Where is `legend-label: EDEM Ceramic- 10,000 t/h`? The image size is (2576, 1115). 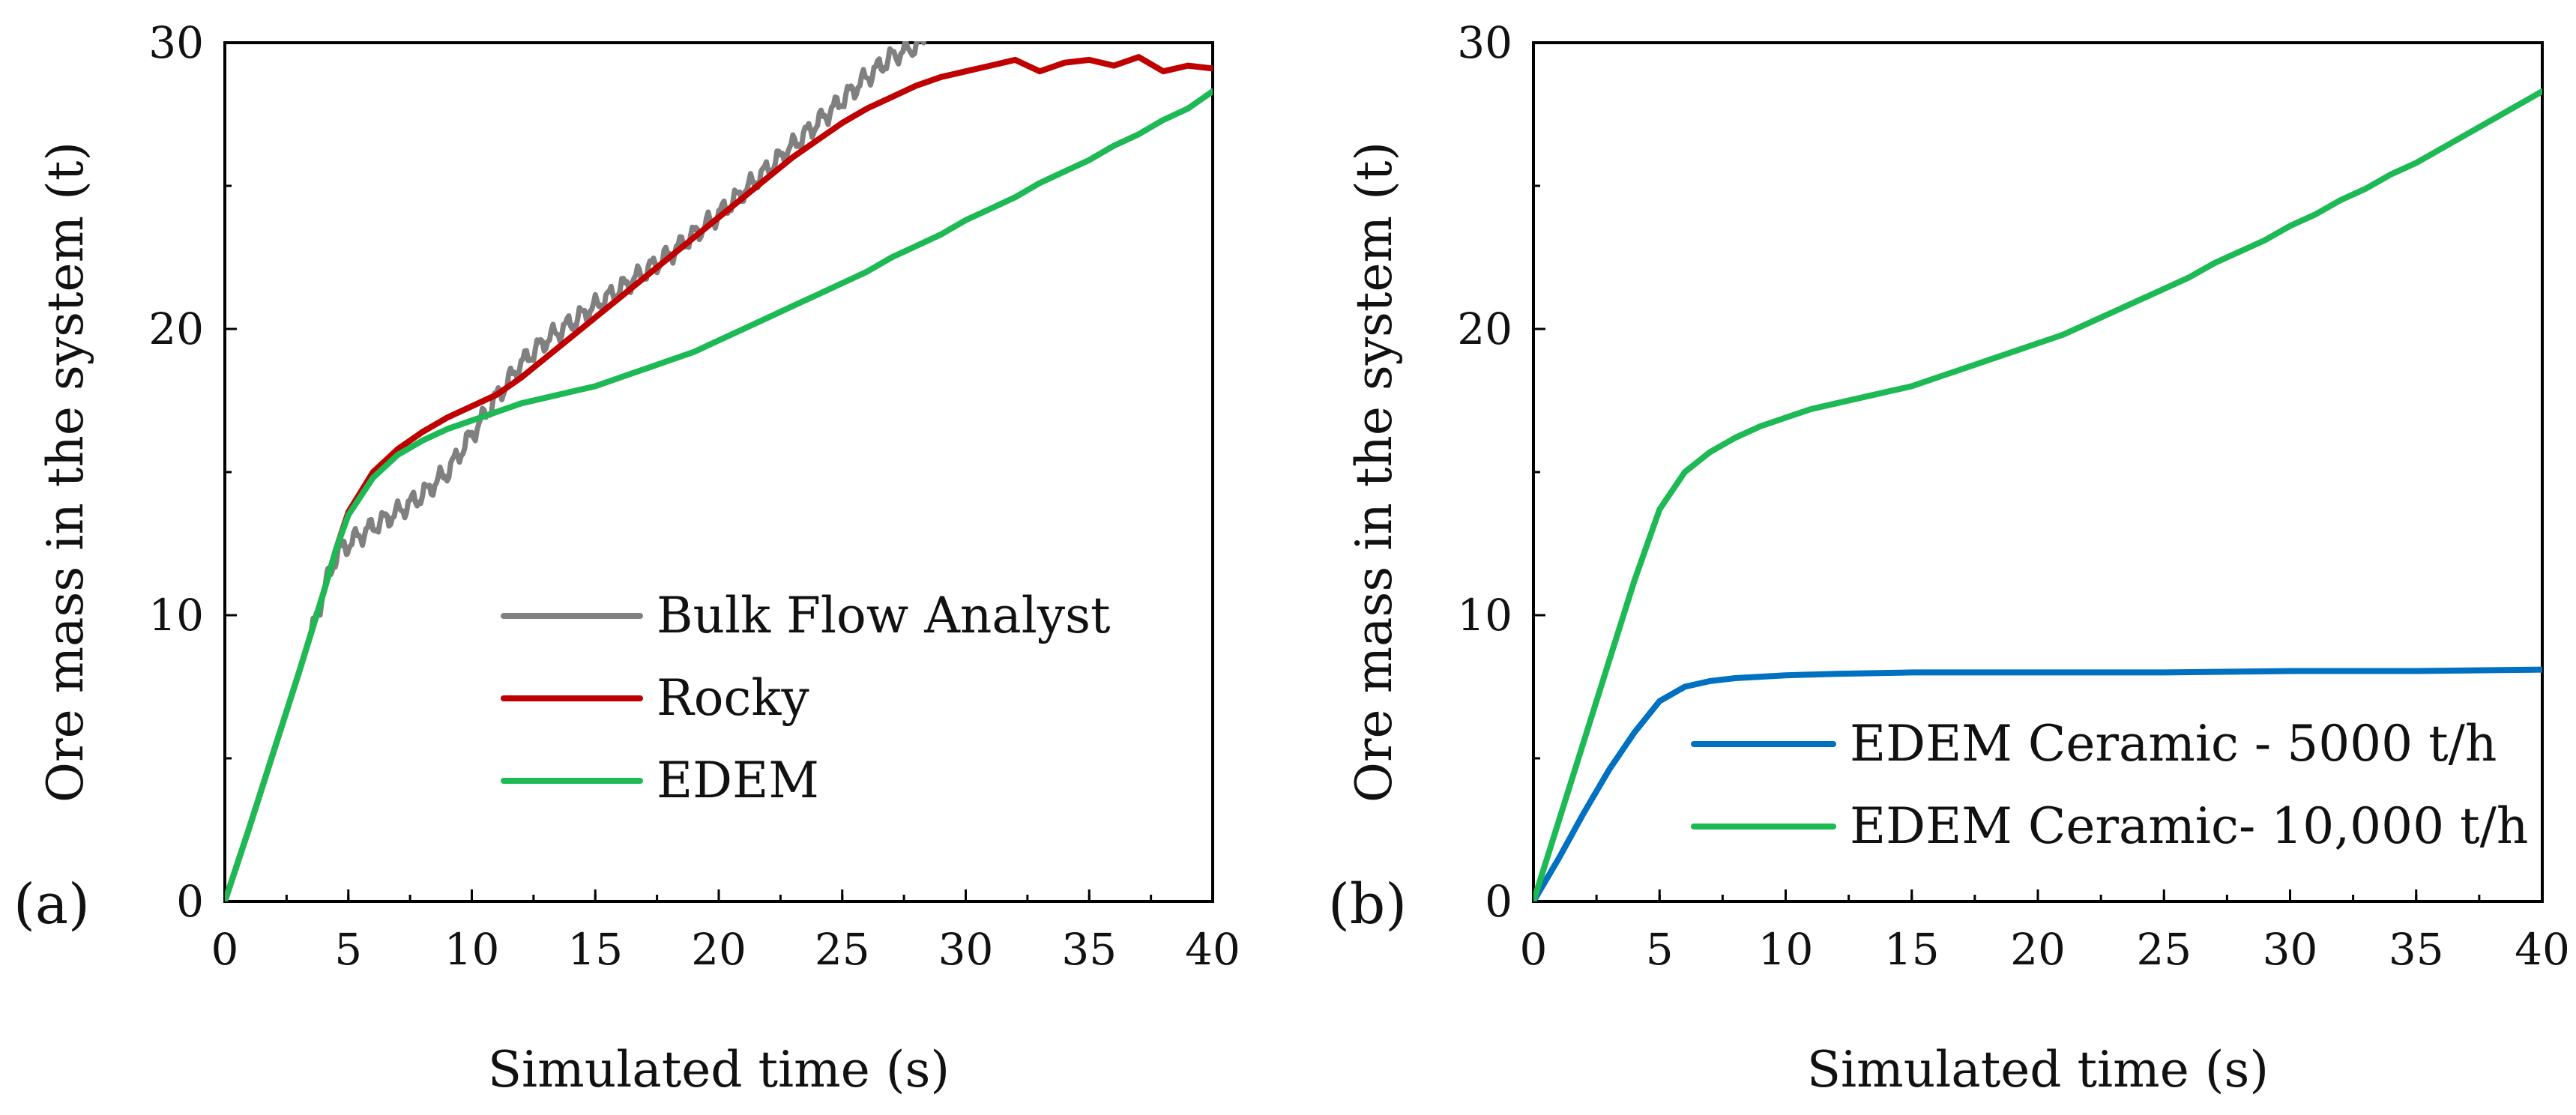 legend-label: EDEM Ceramic- 10,000 t/h is located at coordinates (2189, 826).